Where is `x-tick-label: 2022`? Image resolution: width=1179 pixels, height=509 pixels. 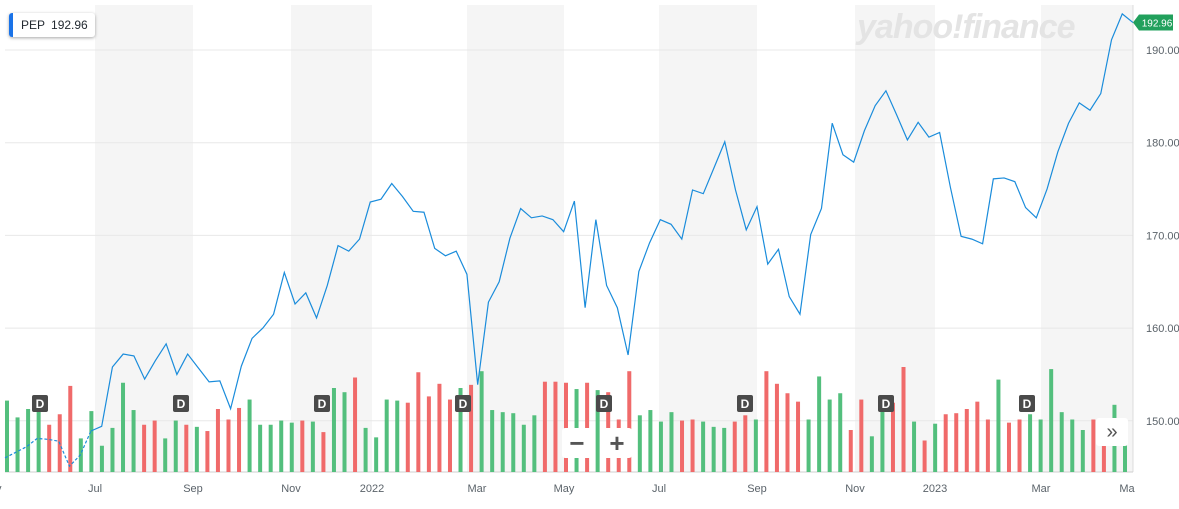 x-tick-label: 2022 is located at coordinates (372, 489).